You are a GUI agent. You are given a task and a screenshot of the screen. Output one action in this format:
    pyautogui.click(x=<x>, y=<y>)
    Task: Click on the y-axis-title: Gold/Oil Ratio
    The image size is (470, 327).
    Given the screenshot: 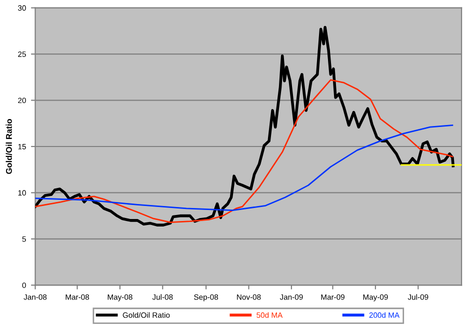 What is the action you would take?
    pyautogui.click(x=9, y=146)
    